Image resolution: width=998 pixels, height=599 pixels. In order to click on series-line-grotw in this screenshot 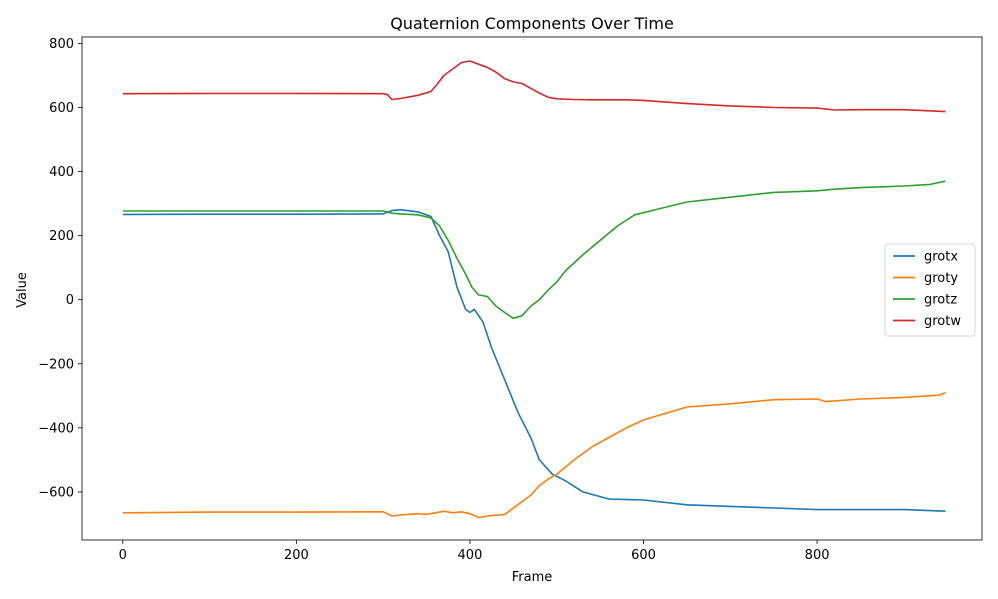, I will do `click(534, 86)`.